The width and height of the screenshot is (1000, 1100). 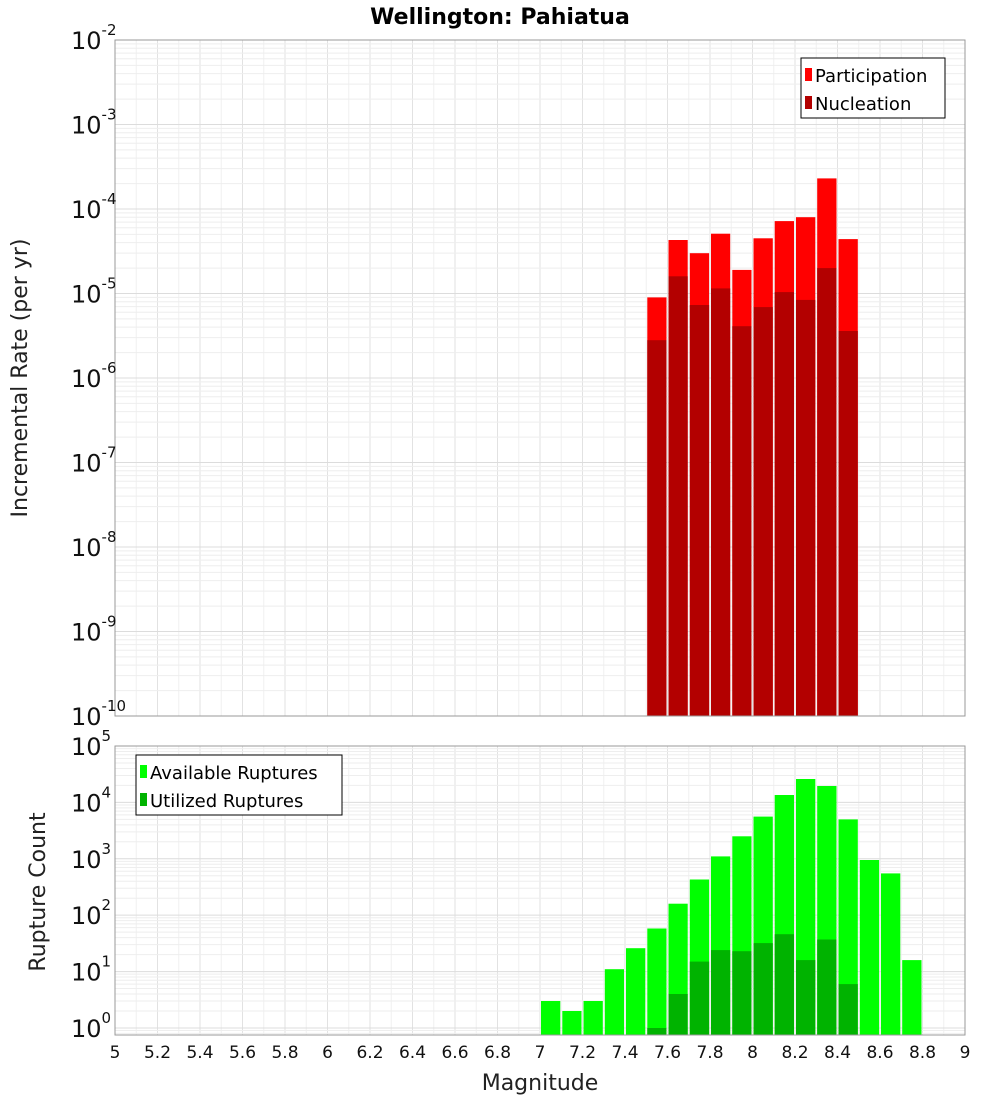 What do you see at coordinates (115, 1053) in the screenshot?
I see `x-tick-label: 5` at bounding box center [115, 1053].